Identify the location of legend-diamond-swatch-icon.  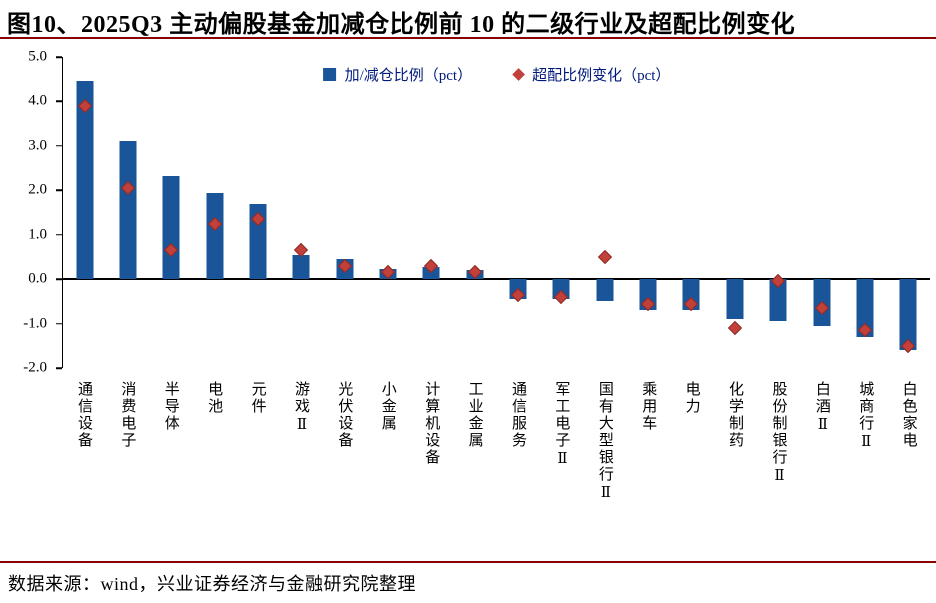
(518, 74).